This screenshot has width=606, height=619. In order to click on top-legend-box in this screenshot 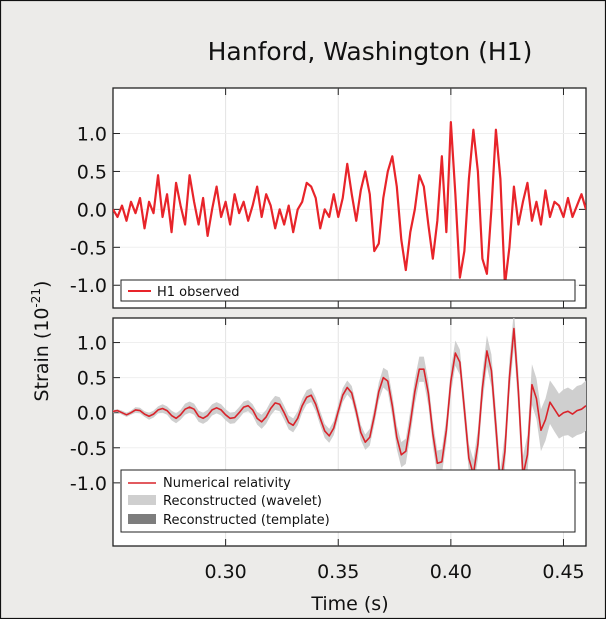, I will do `click(348, 290)`.